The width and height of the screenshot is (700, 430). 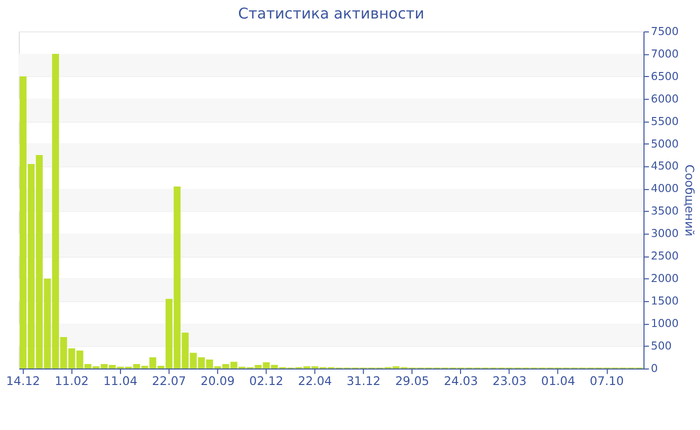 What do you see at coordinates (664, 76) in the screenshot?
I see `y-tick-label: 6500` at bounding box center [664, 76].